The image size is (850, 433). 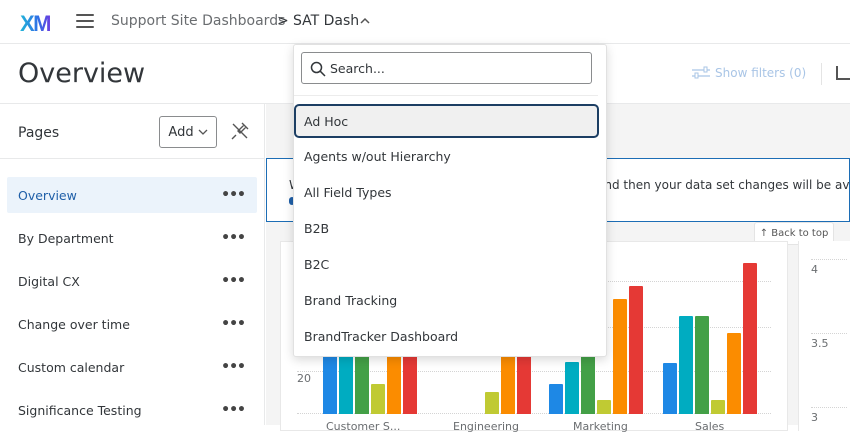 I want to click on pages-heading: Pages, so click(x=39, y=133).